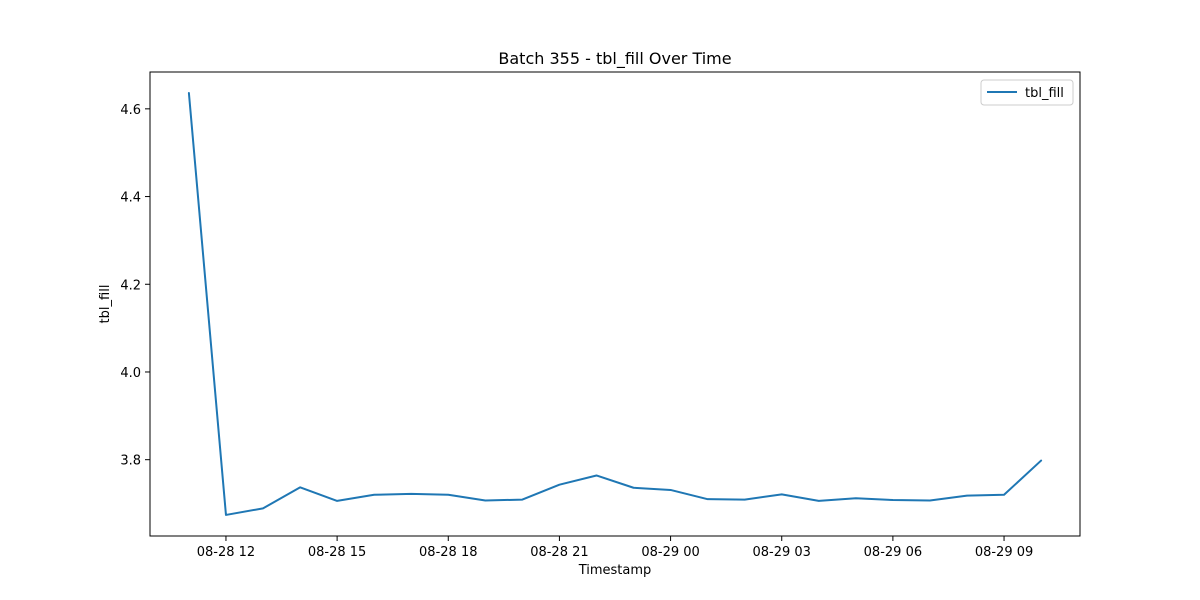 This screenshot has height=600, width=1200. Describe the element at coordinates (670, 552) in the screenshot. I see `x-tick-label: 08-29 00` at that location.